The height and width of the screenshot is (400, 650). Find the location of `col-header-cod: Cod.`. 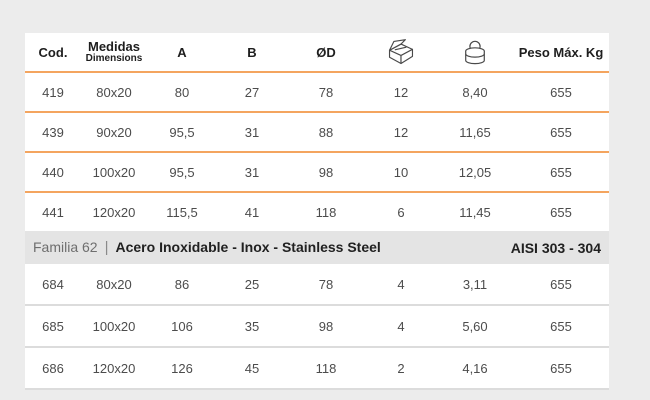

col-header-cod: Cod. is located at coordinates (53, 53).